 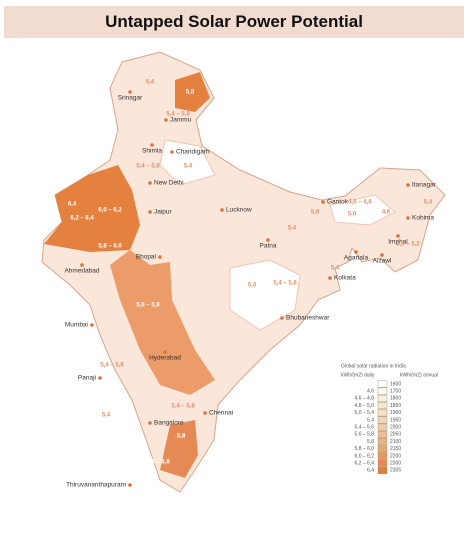 What do you see at coordinates (193, 152) in the screenshot?
I see `city-label: Chandigarh` at bounding box center [193, 152].